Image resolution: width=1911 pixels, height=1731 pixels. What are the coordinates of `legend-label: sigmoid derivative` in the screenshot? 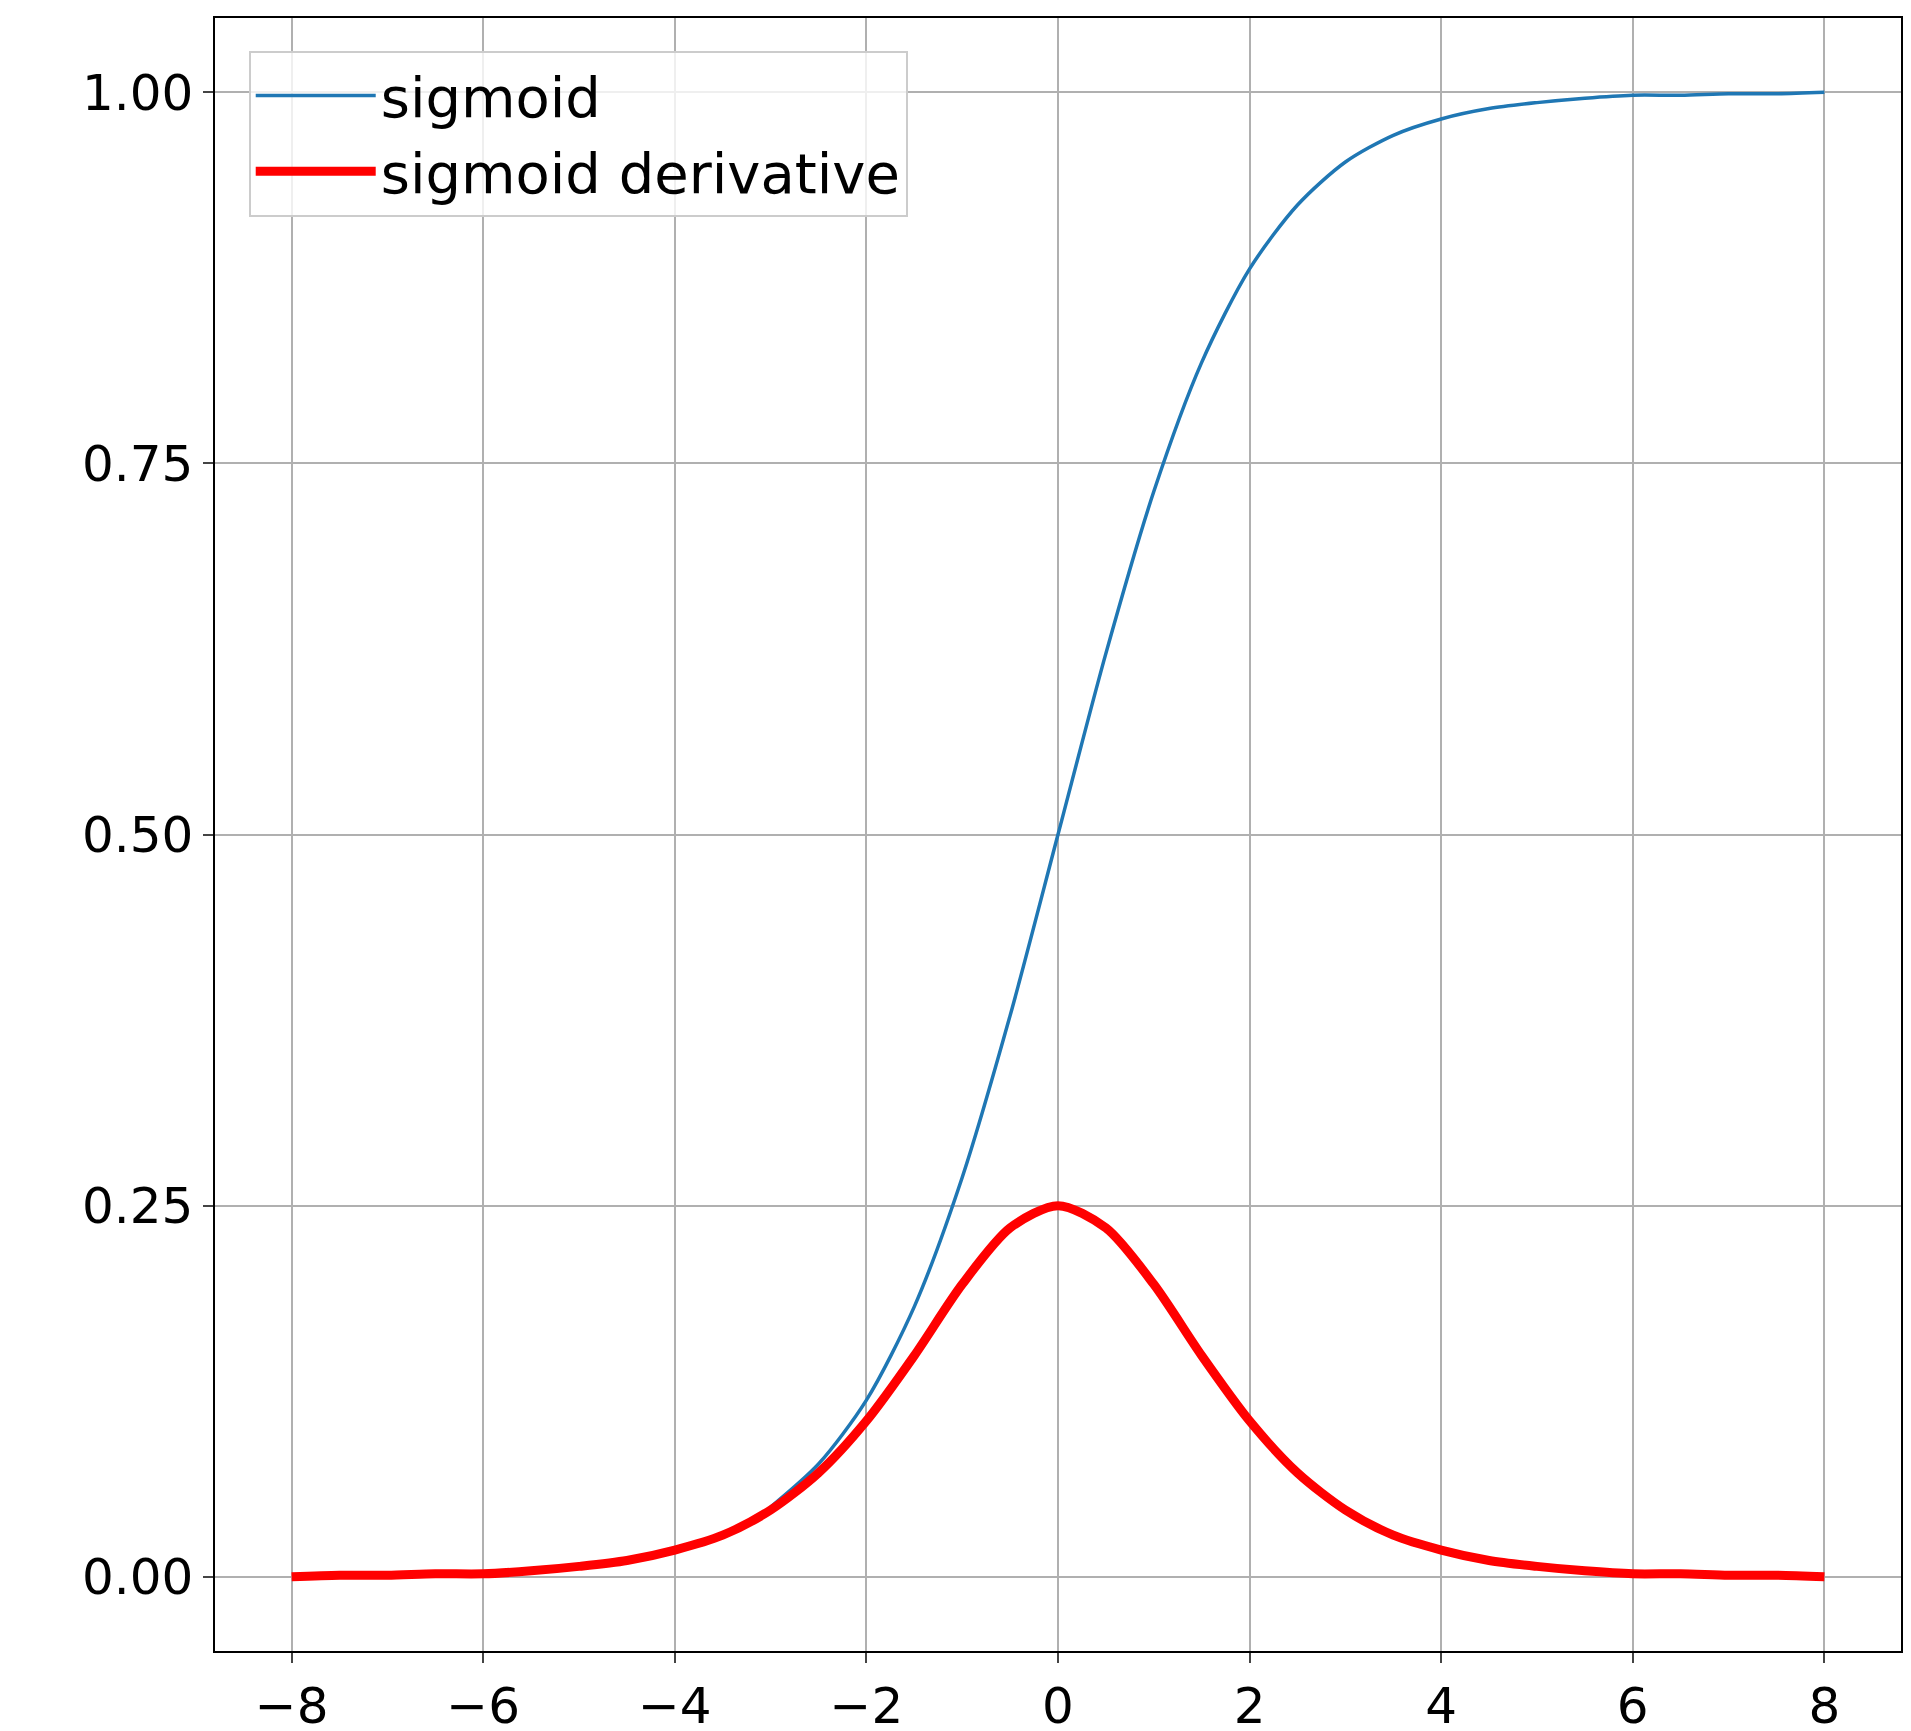 It's located at (640, 174).